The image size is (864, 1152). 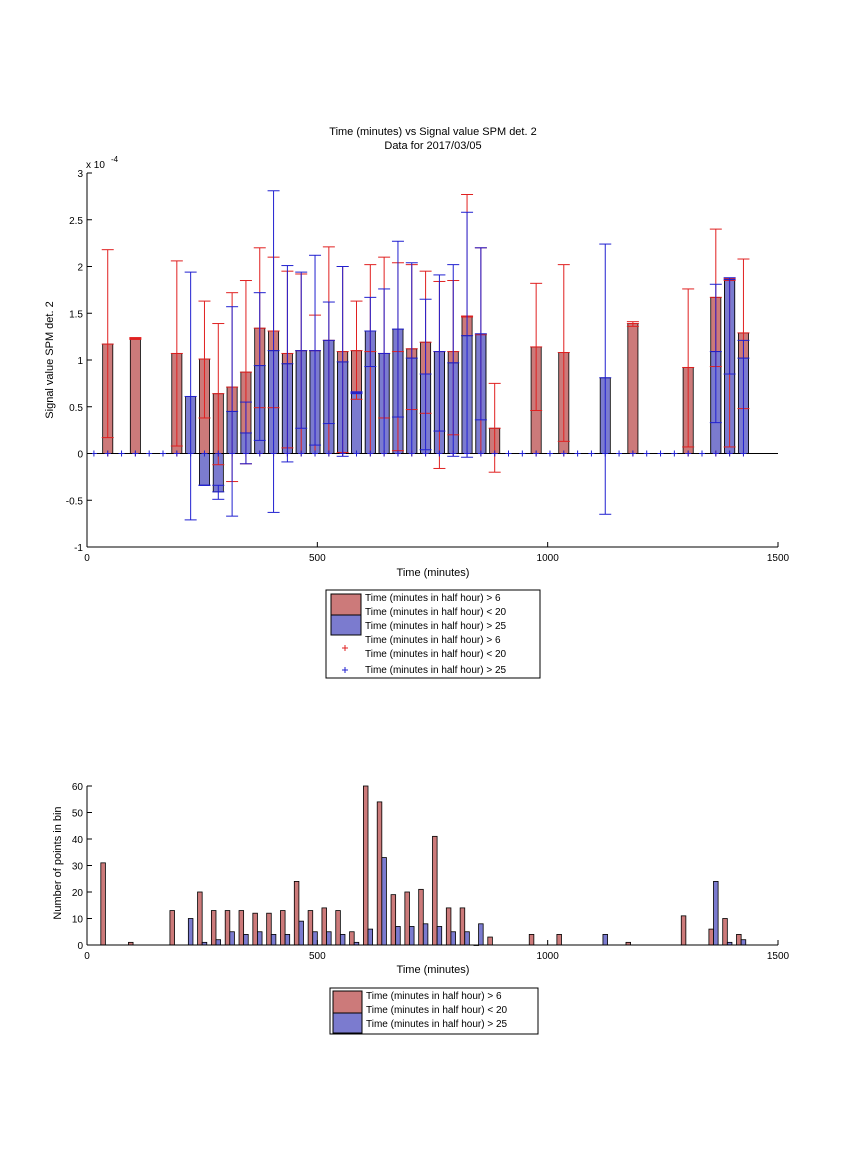 I want to click on legend-2-swatch-red, so click(x=347, y=1002).